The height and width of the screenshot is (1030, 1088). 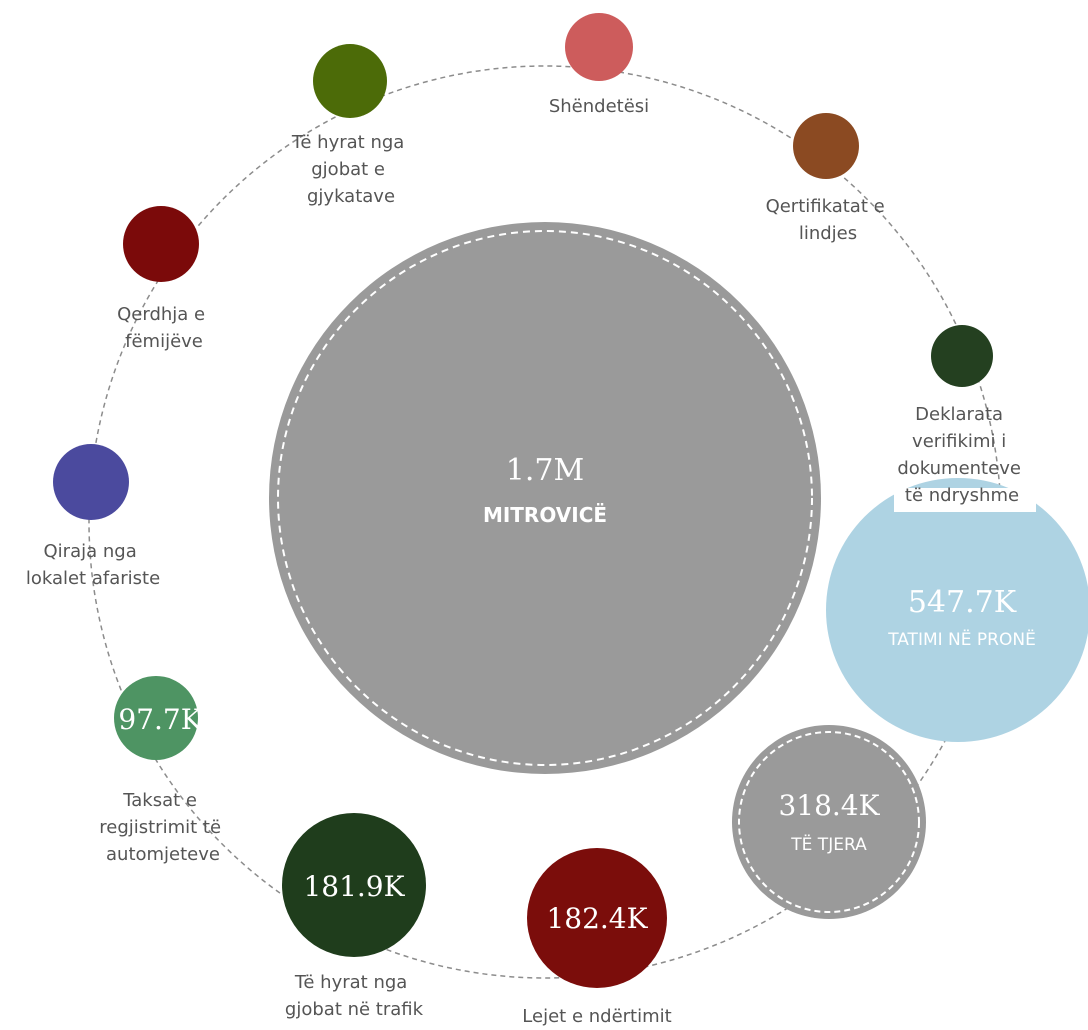 What do you see at coordinates (599, 106) in the screenshot?
I see `node-label: Shëndetësi` at bounding box center [599, 106].